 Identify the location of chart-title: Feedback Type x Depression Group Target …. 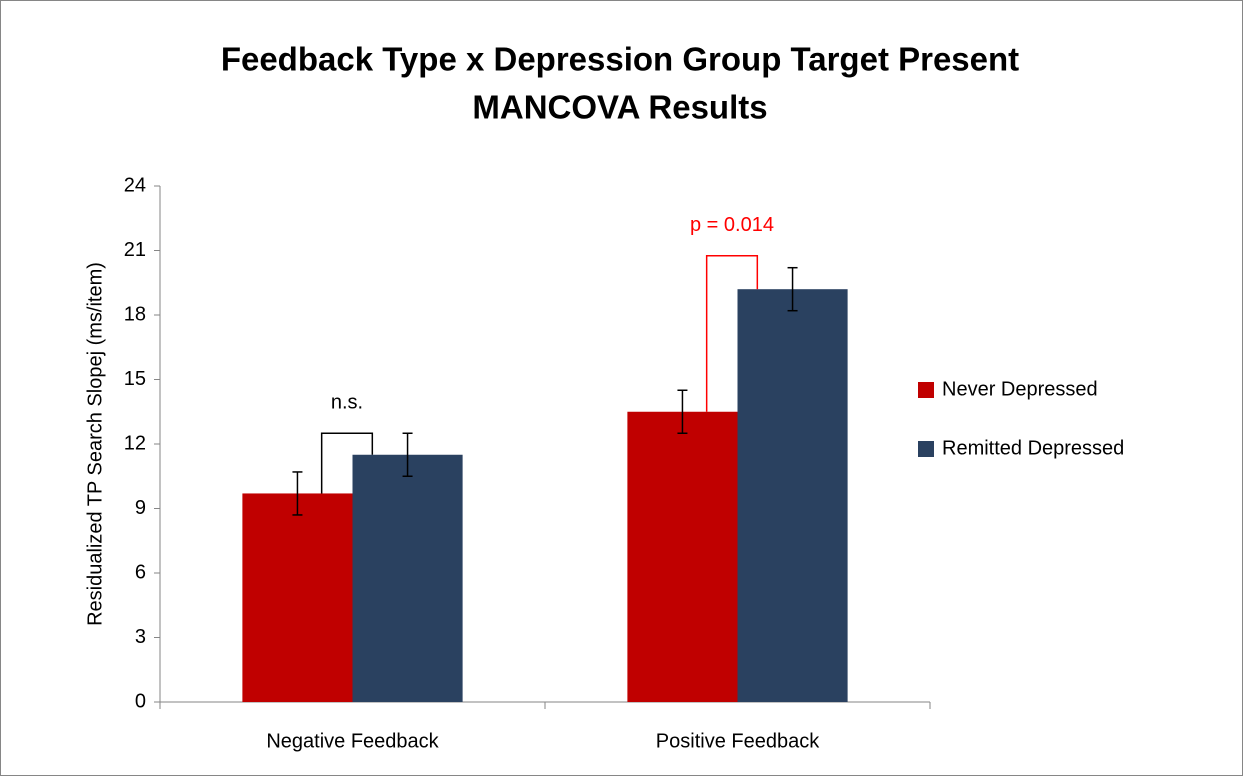
(620, 59).